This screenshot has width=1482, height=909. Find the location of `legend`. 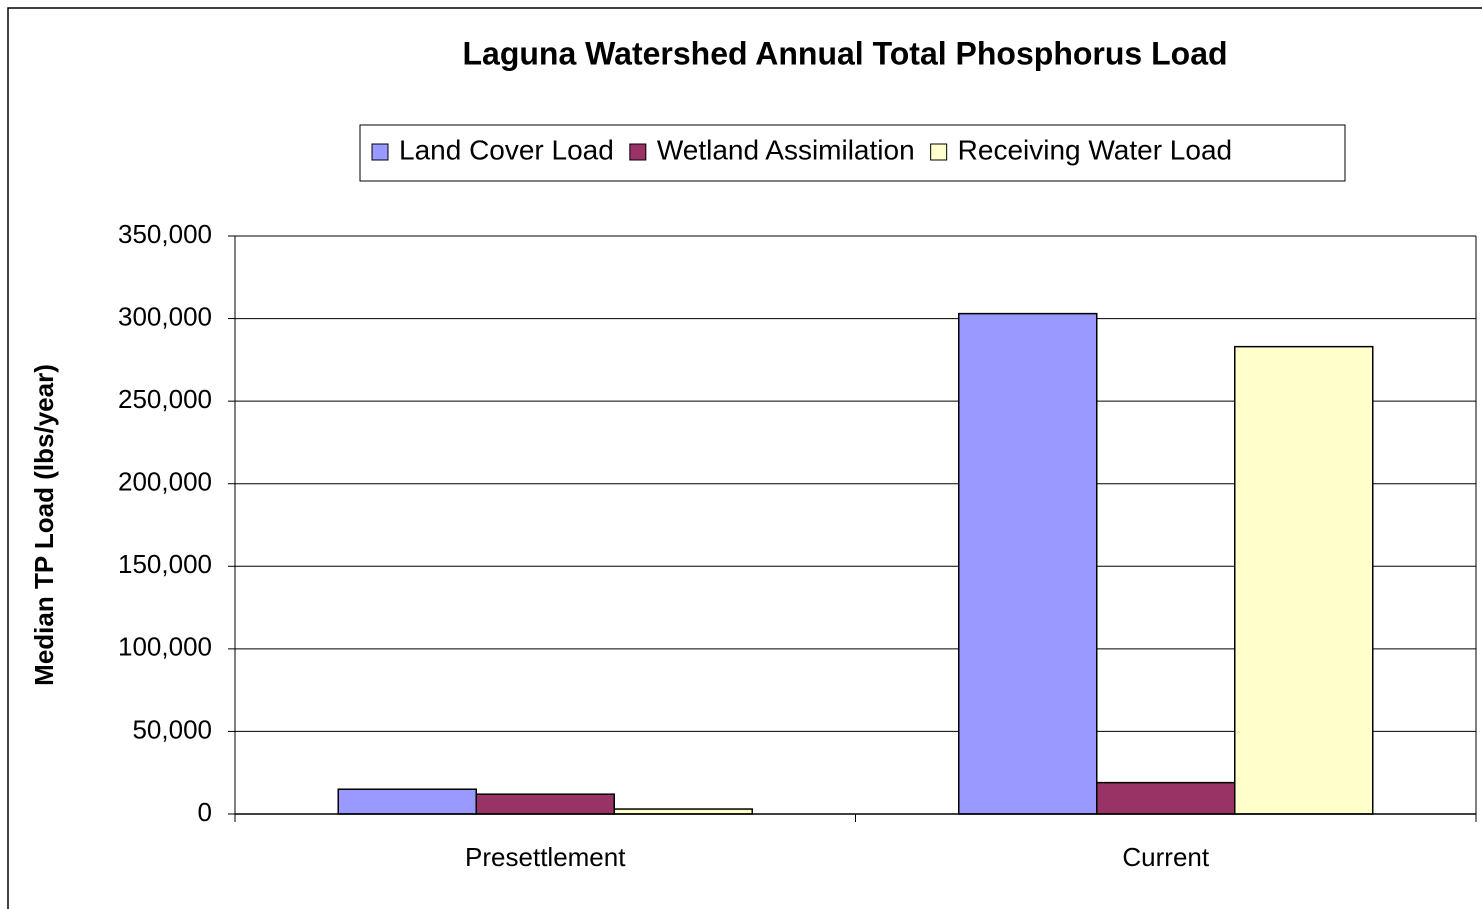

legend is located at coordinates (852, 153).